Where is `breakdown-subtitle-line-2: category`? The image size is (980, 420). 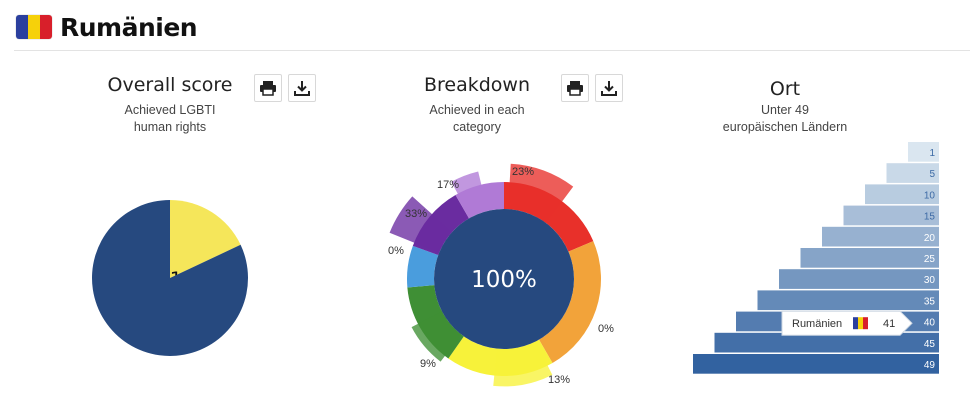 breakdown-subtitle-line-2: category is located at coordinates (477, 127).